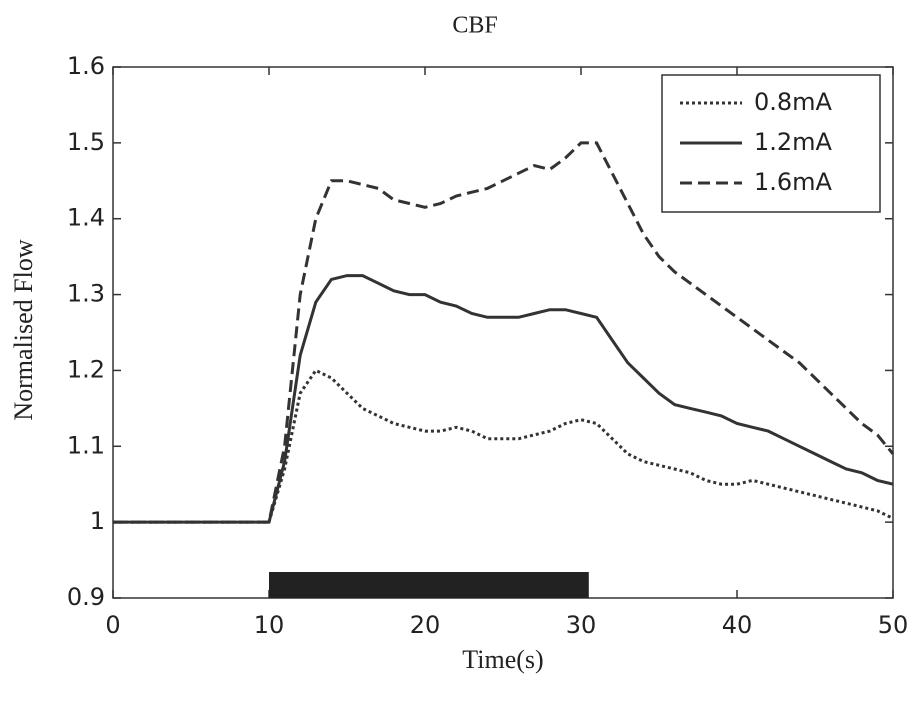  I want to click on y-axis-label: Normalised Flow, so click(23, 329).